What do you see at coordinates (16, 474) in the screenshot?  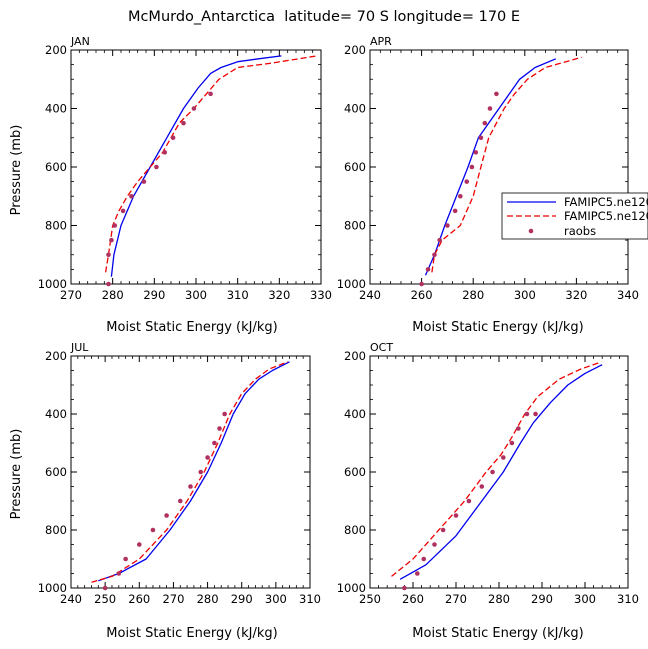 I see `y-axis-label: Pressure (mb)` at bounding box center [16, 474].